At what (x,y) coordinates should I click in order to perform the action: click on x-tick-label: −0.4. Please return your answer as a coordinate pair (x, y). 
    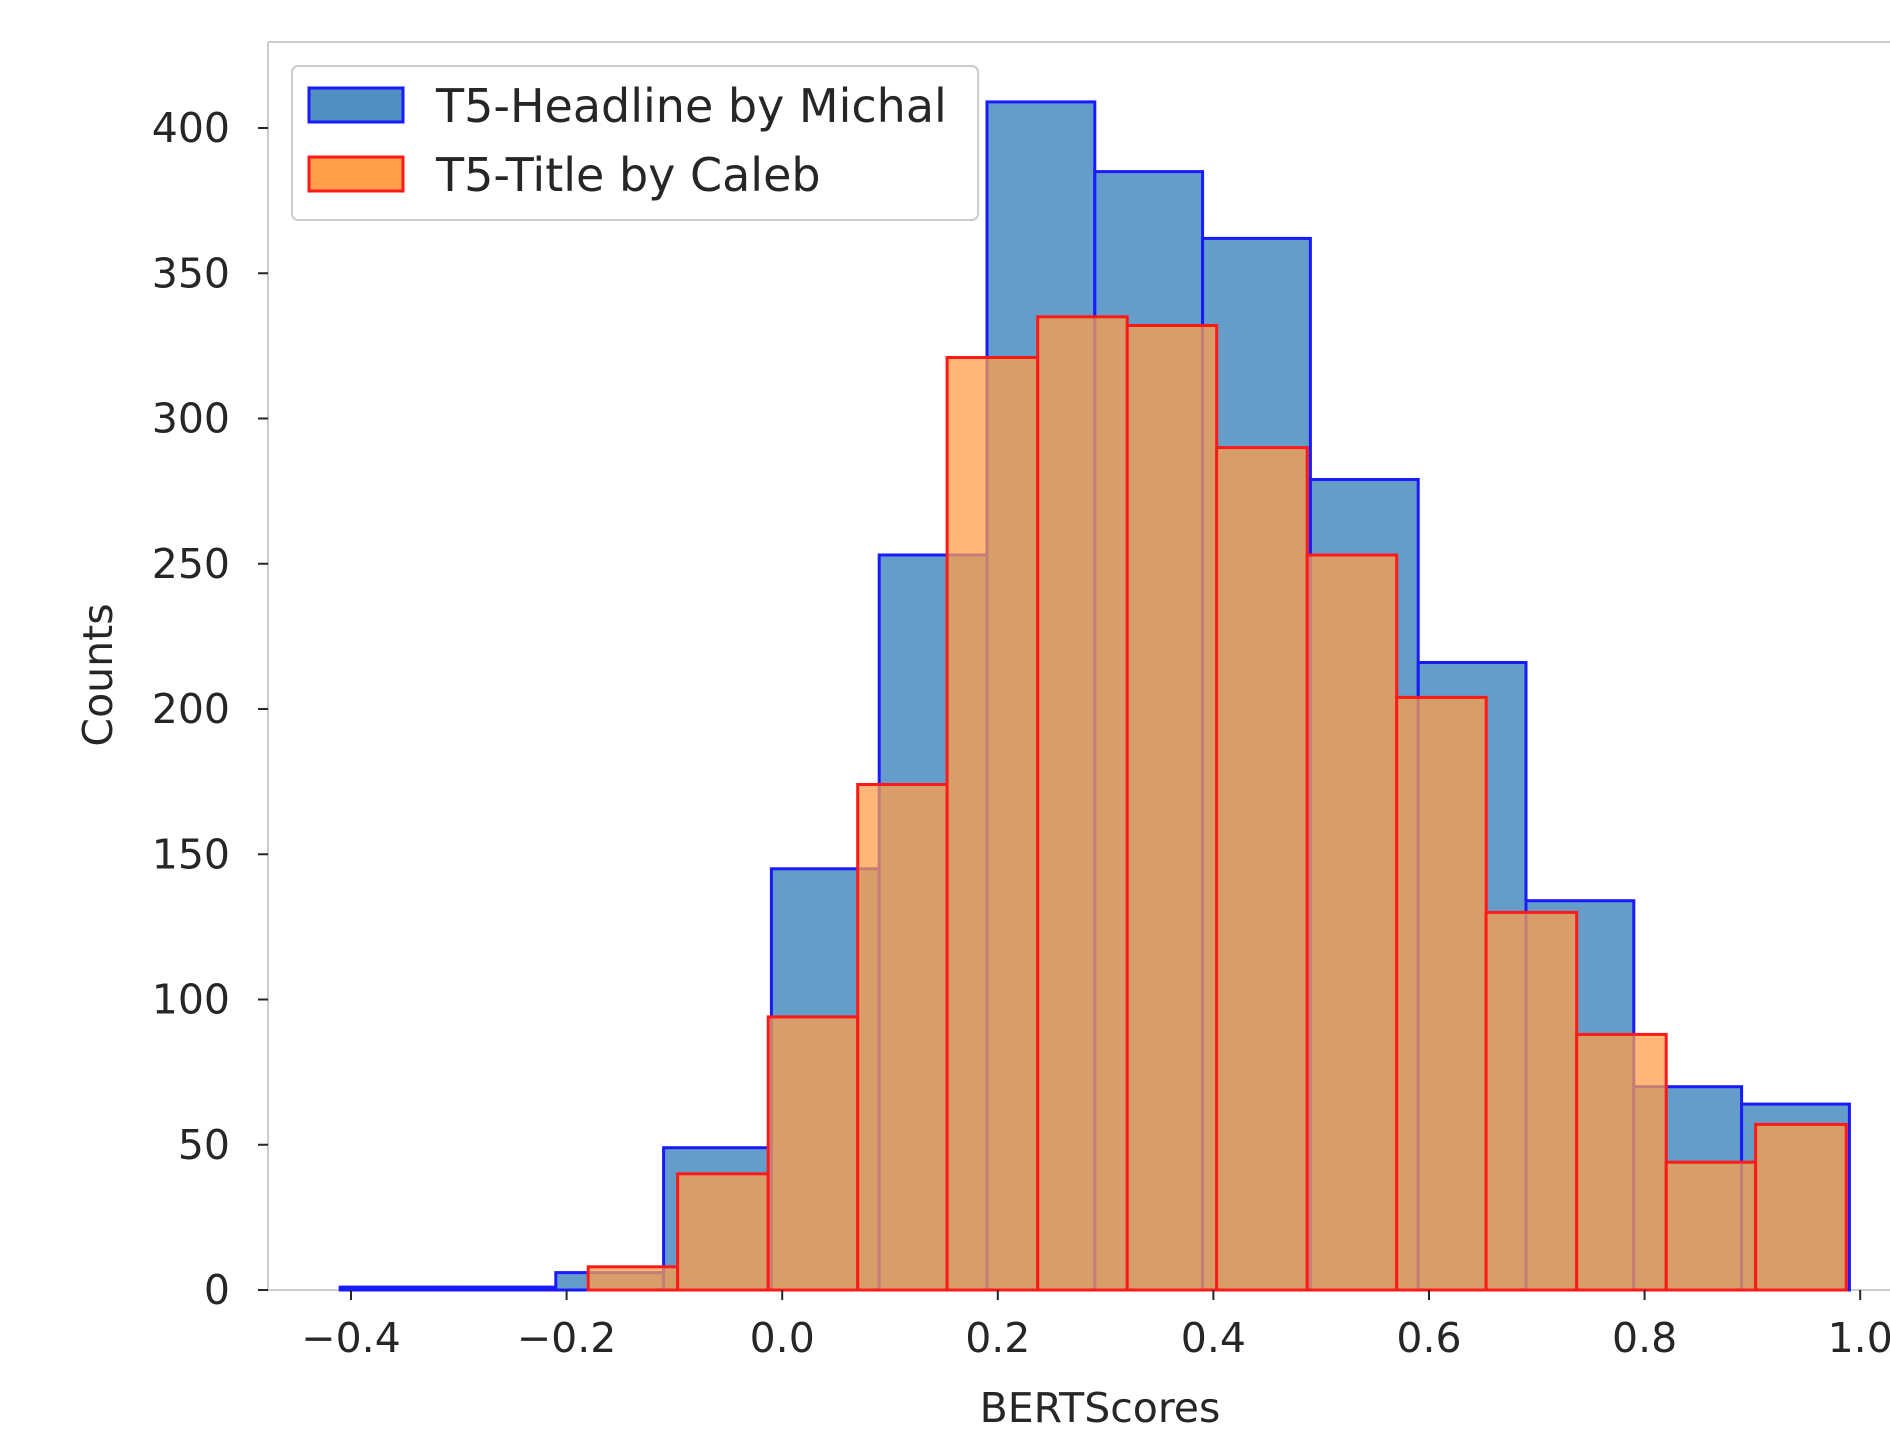
    Looking at the image, I should click on (351, 1338).